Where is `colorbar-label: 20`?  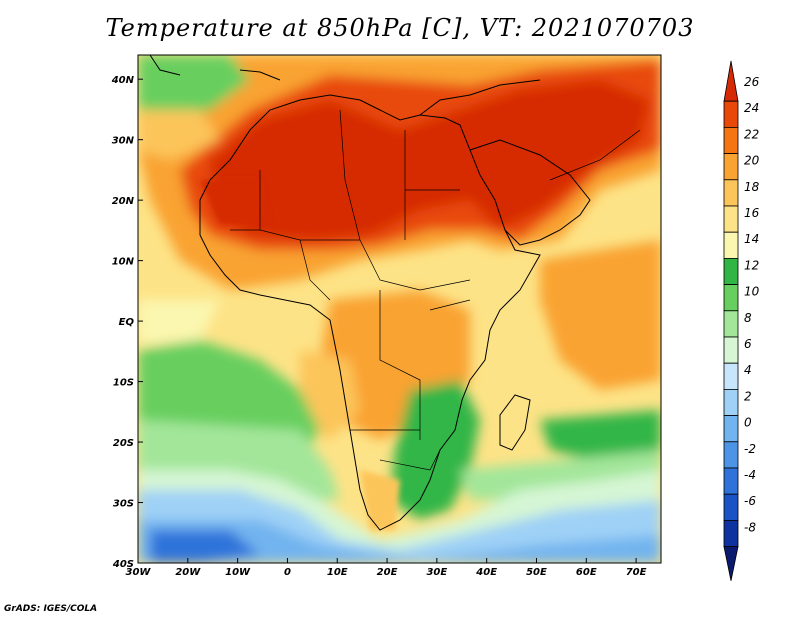 colorbar-label: 20 is located at coordinates (752, 161).